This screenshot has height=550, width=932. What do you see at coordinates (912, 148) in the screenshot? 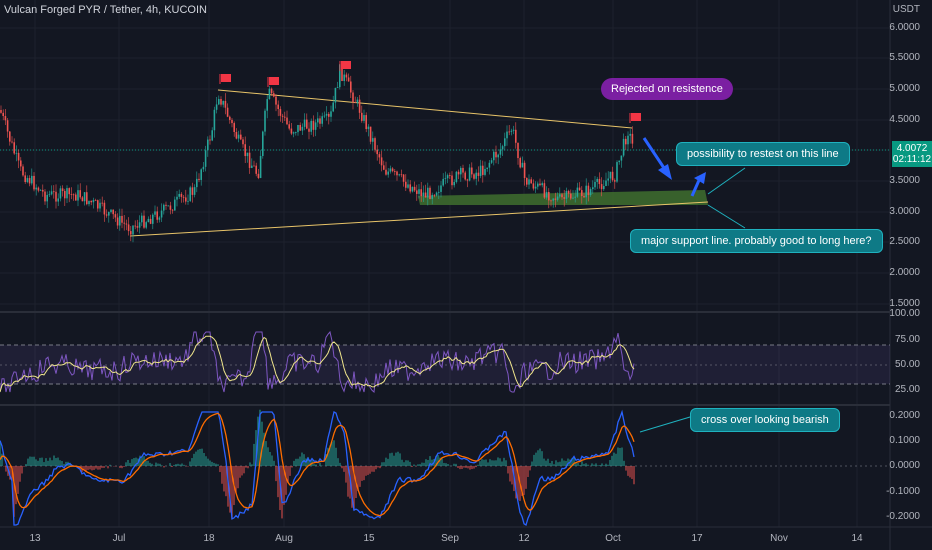
I see `current-price: 4.0072` at bounding box center [912, 148].